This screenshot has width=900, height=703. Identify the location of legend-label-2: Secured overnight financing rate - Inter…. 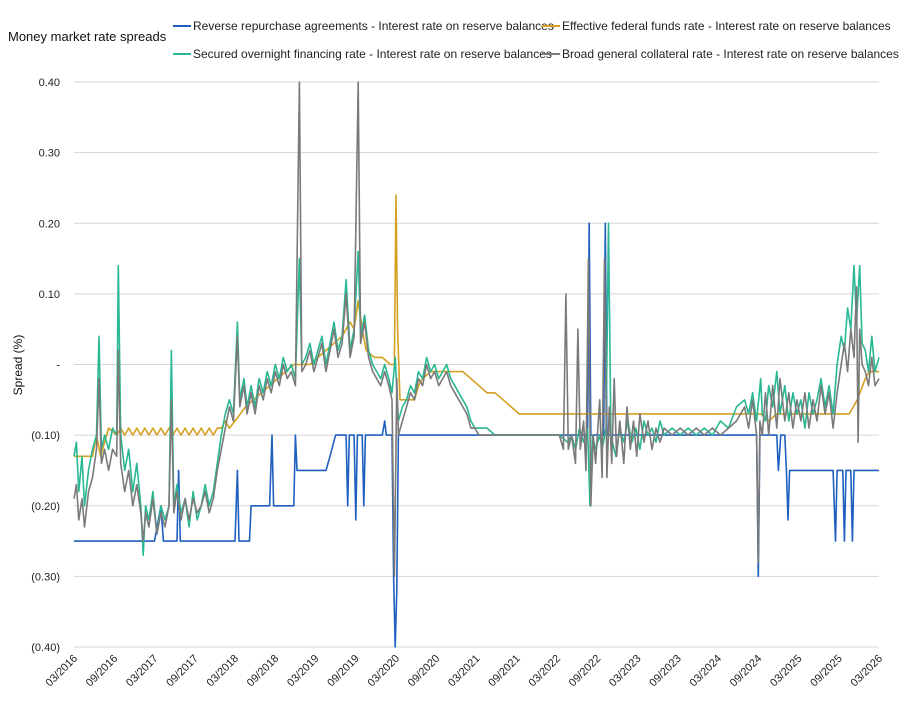
(372, 54).